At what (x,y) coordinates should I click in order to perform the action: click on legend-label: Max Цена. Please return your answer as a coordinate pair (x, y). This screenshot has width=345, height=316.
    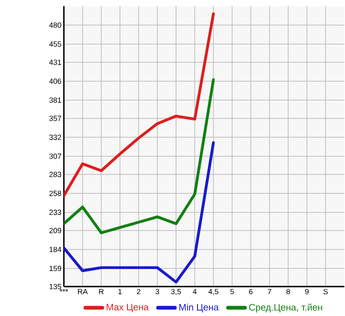
    Looking at the image, I should click on (127, 308).